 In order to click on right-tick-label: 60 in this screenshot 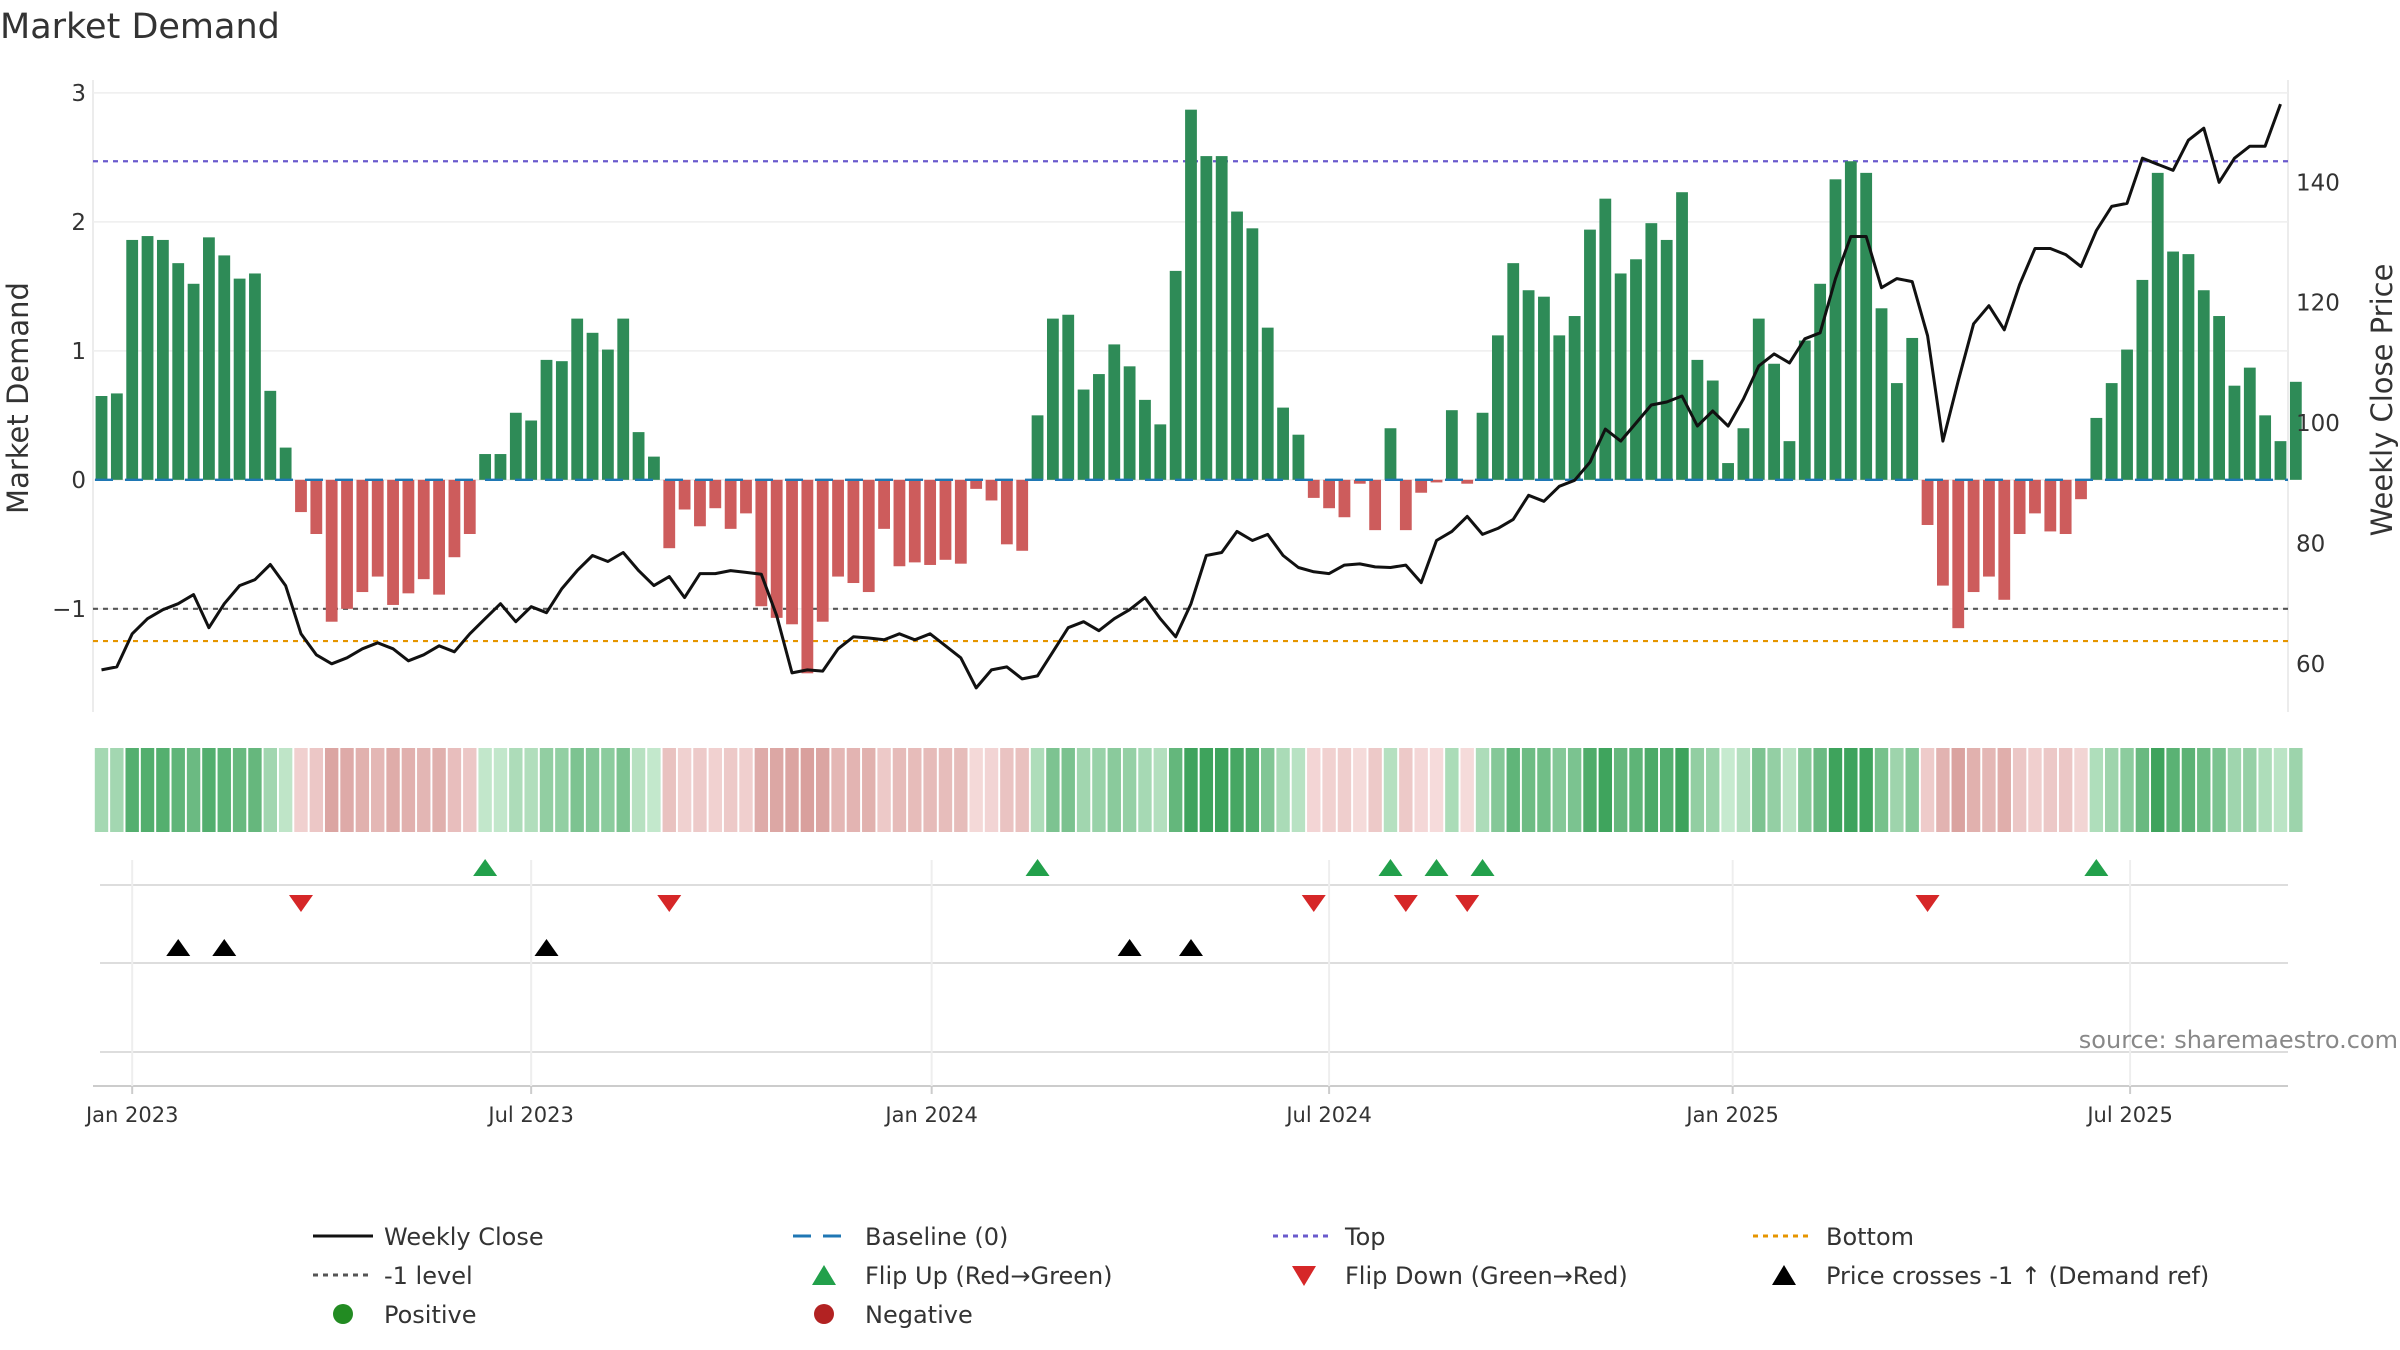, I will do `click(2310, 665)`.